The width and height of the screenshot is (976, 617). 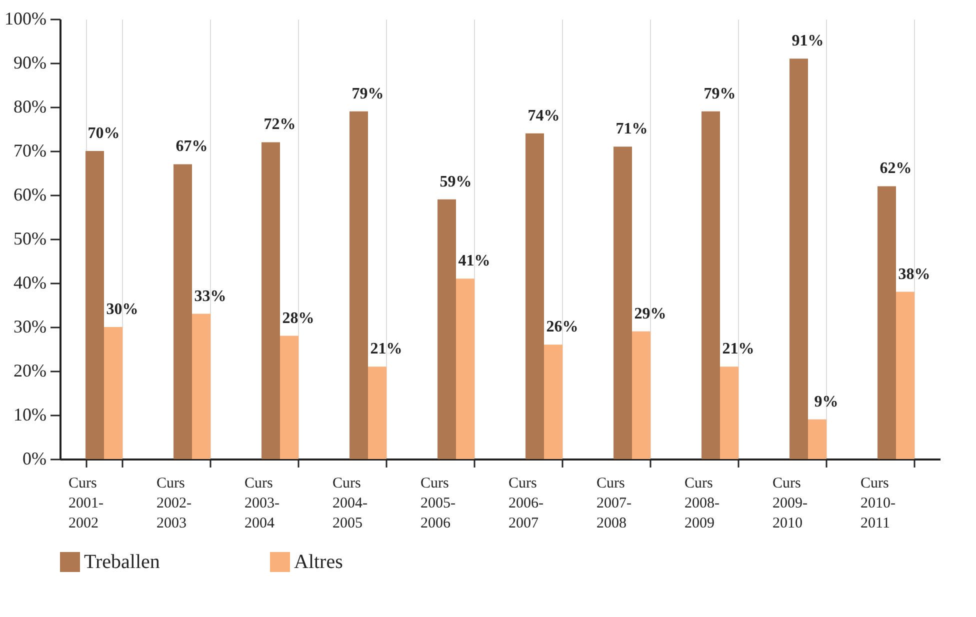 What do you see at coordinates (30, 370) in the screenshot?
I see `y-tick-label: 20%` at bounding box center [30, 370].